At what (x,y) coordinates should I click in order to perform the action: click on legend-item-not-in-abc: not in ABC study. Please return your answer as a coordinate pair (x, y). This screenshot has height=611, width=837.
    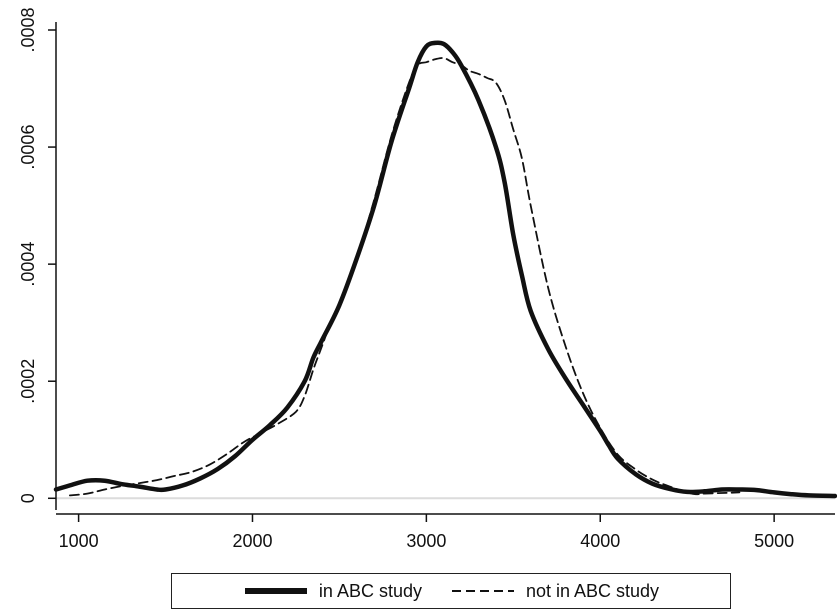
    Looking at the image, I should click on (554, 591).